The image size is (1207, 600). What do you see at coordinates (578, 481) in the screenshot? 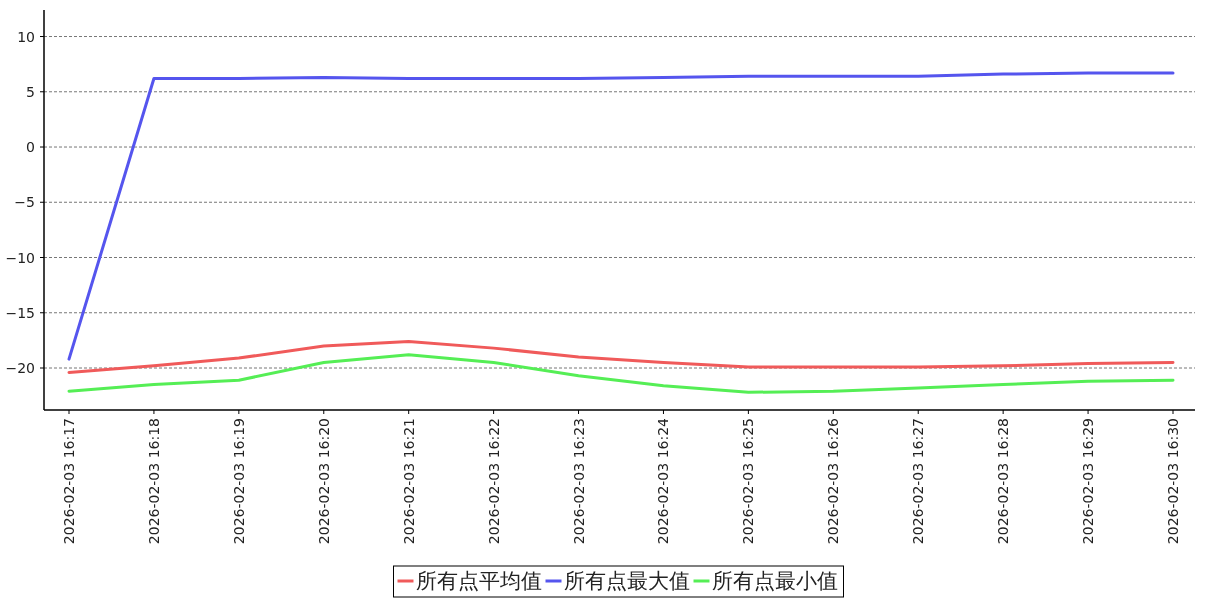
I see `x-tick-label: 2026-02-03 16:23` at bounding box center [578, 481].